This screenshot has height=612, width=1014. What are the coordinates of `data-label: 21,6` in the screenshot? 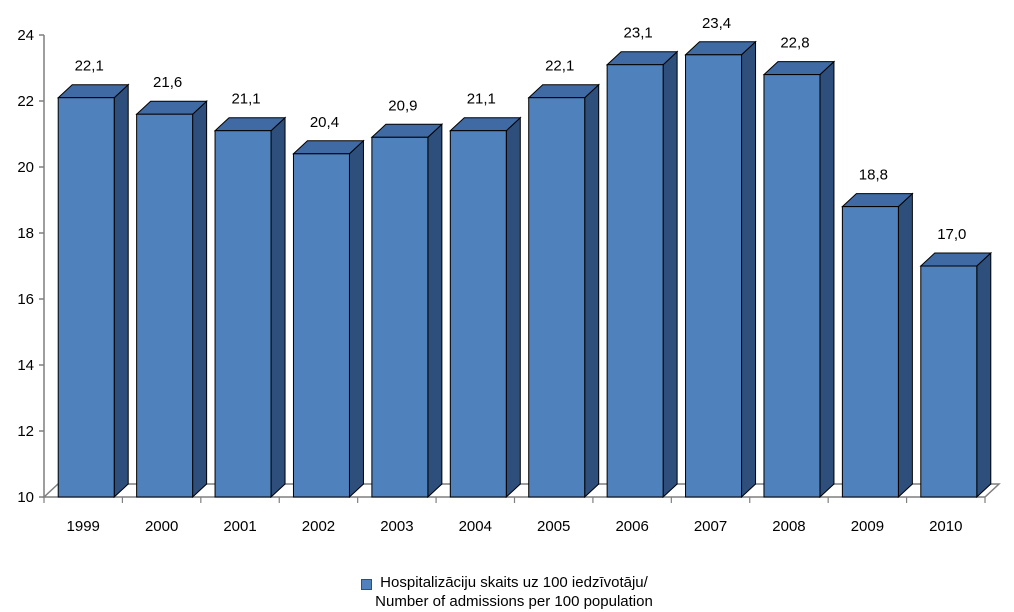 It's located at (167, 82).